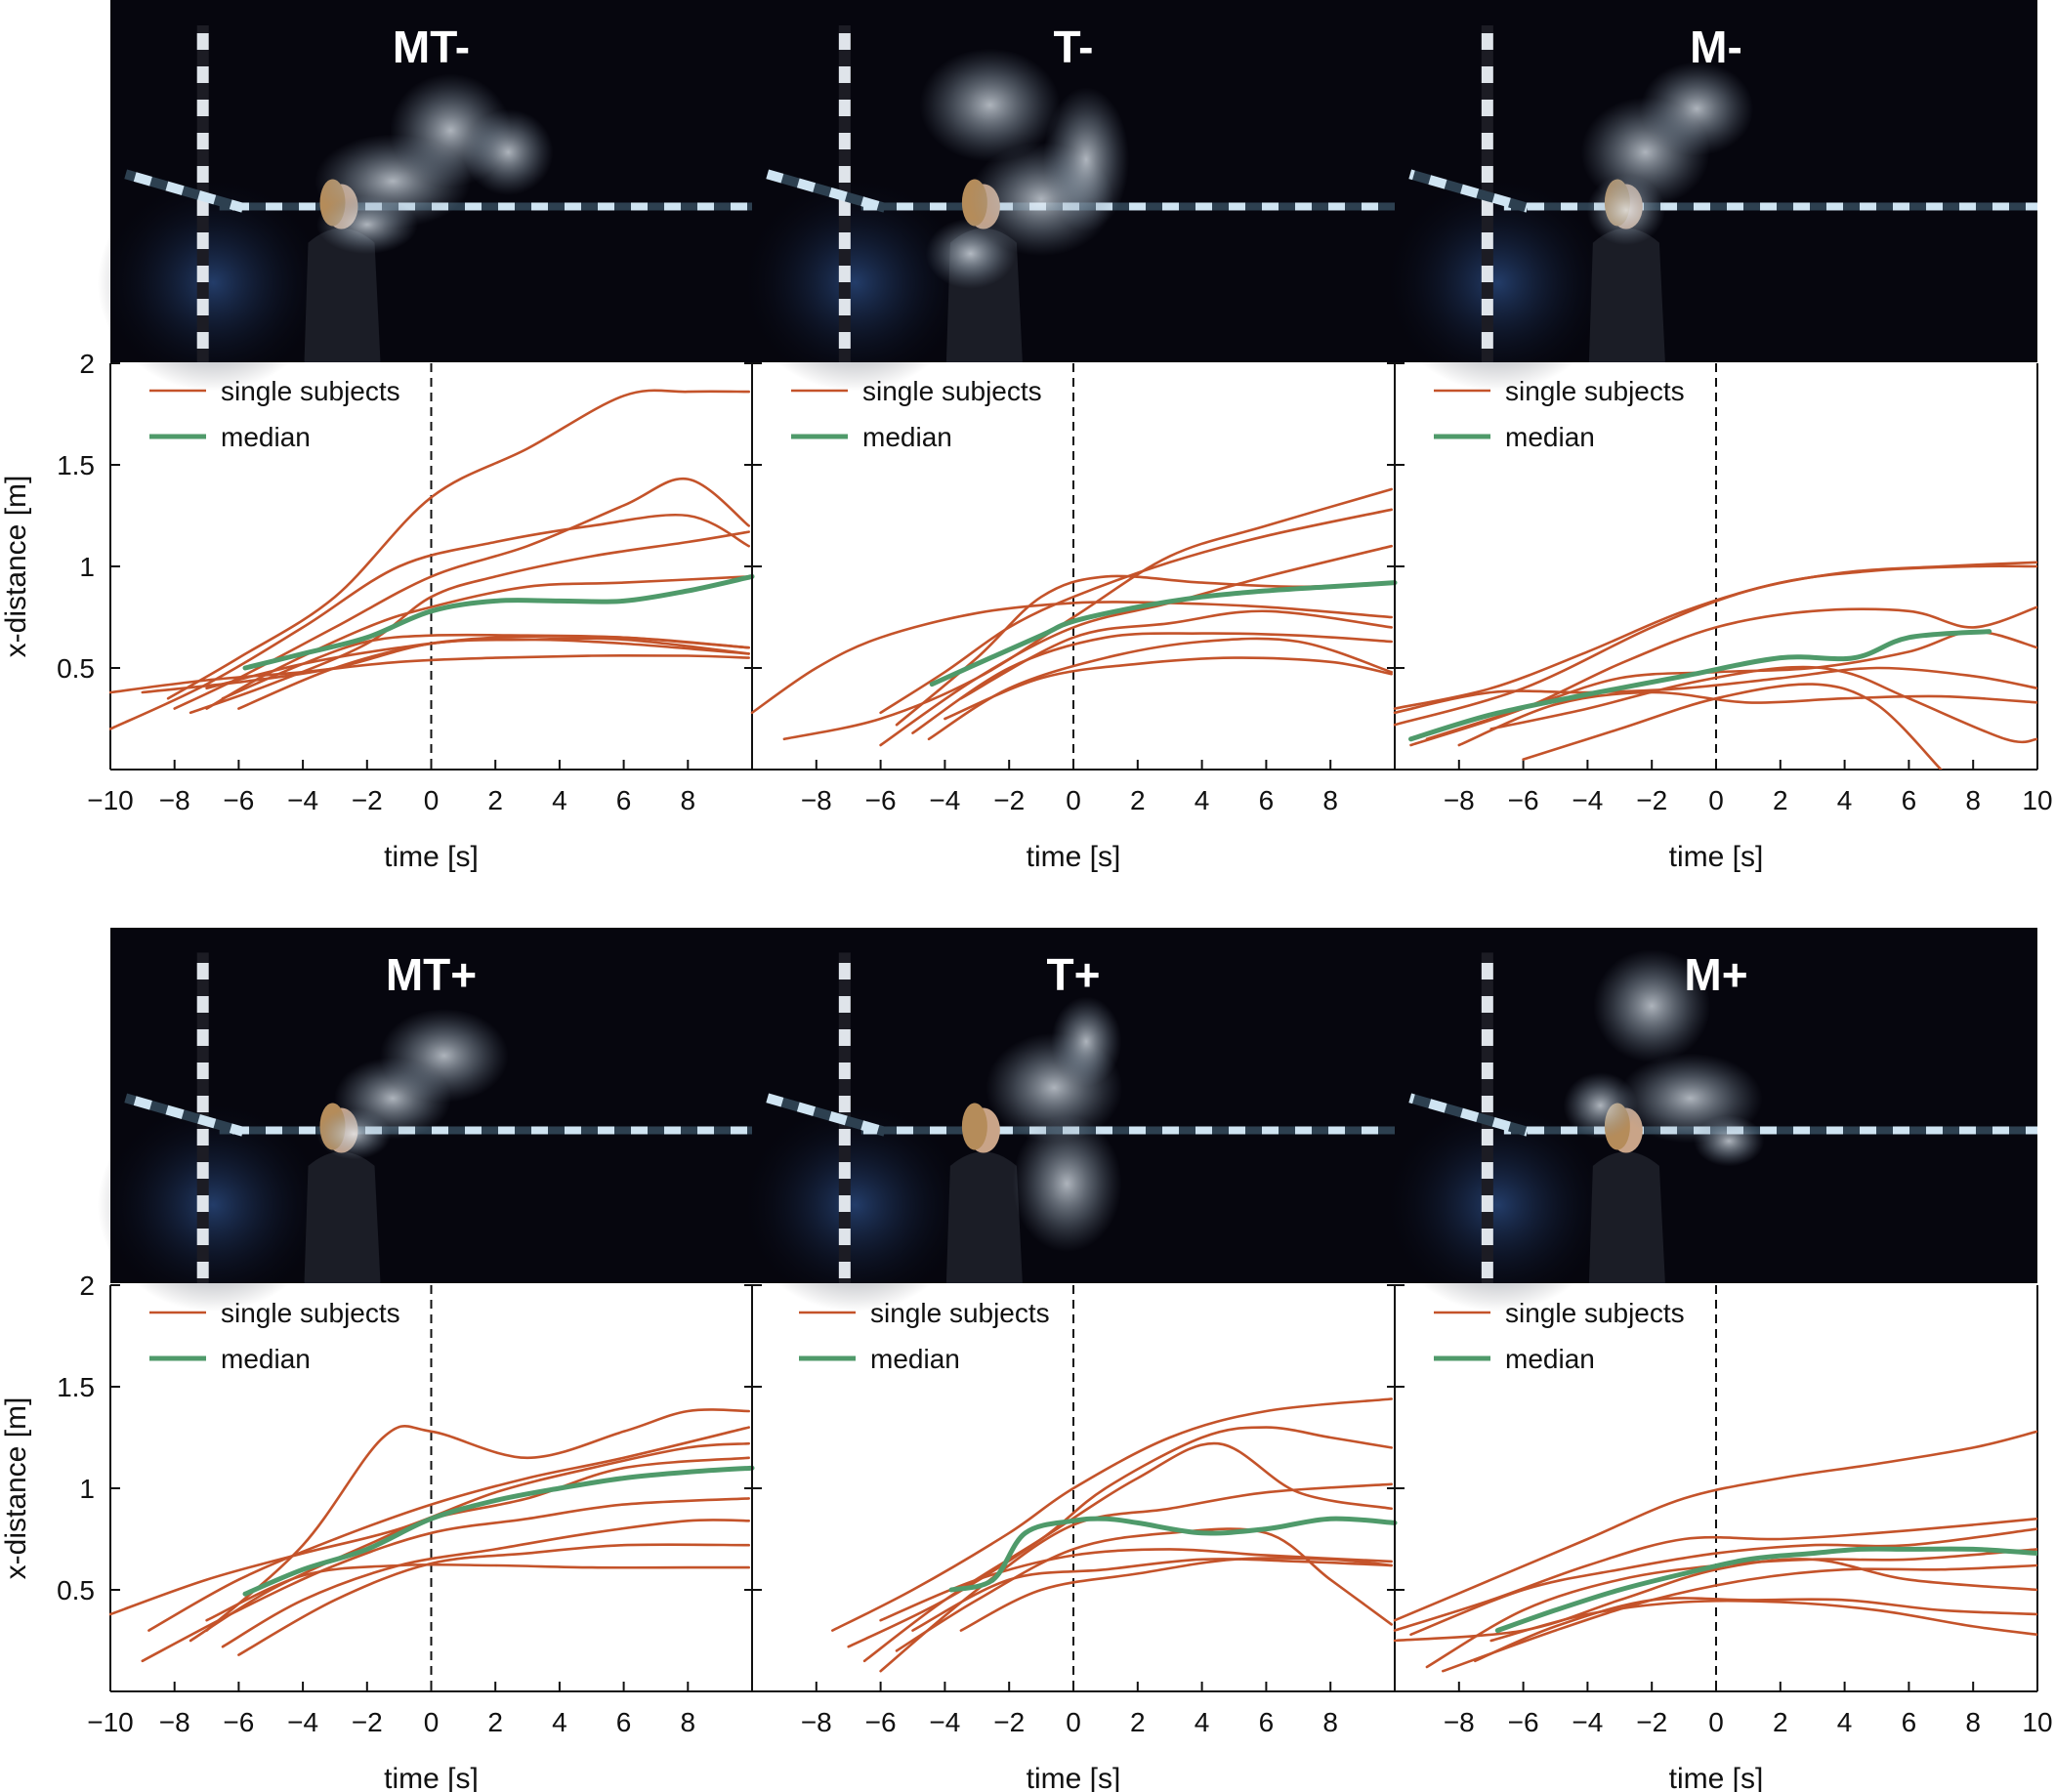 The width and height of the screenshot is (2055, 1792). Describe the element at coordinates (1497, 1205) in the screenshot. I see `light-glow` at that location.